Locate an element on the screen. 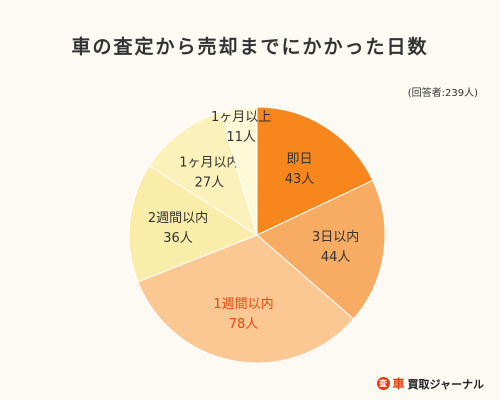 Image resolution: width=500 pixels, height=400 pixels. slice-label-5: 1ヶ月以上 is located at coordinates (241, 117).